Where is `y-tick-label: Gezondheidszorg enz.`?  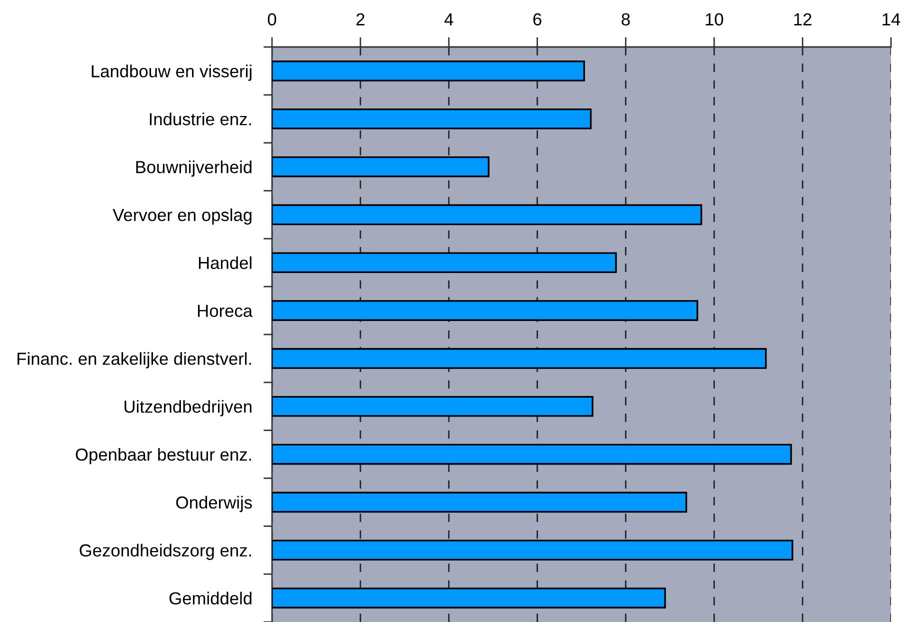 y-tick-label: Gezondheidszorg enz. is located at coordinates (165, 552).